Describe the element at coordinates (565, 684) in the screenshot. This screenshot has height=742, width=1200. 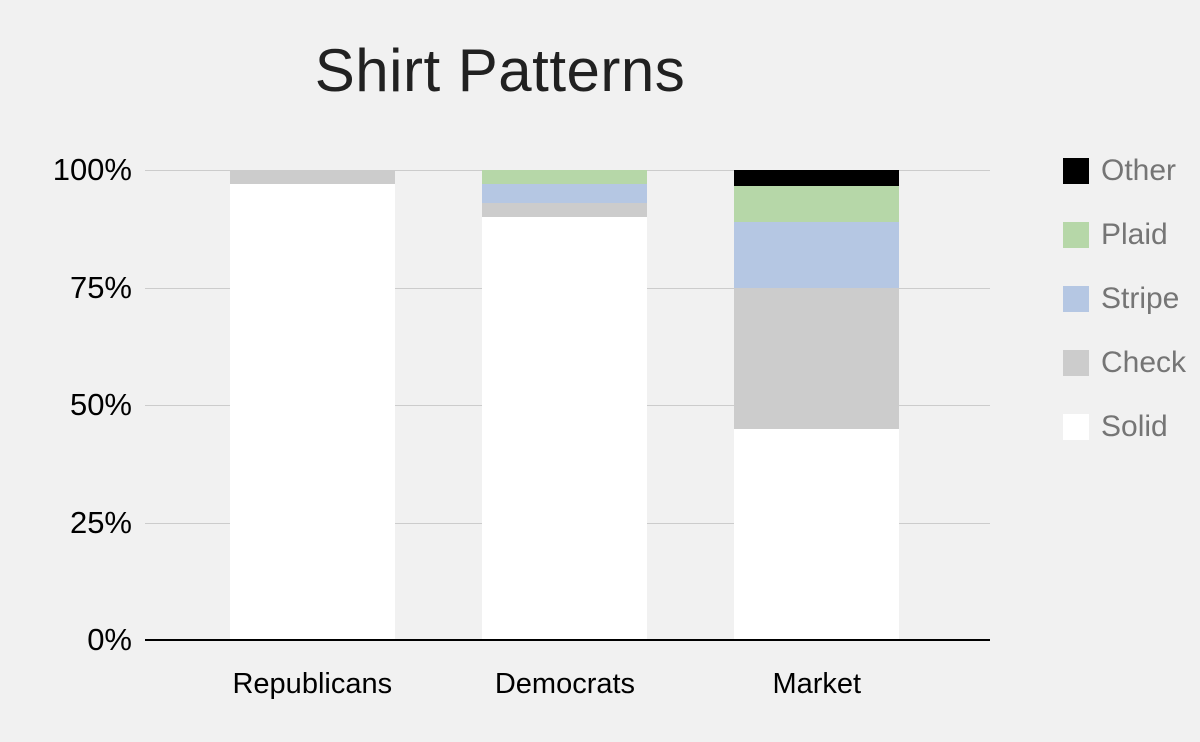
I see `x-category-label: Democrats` at that location.